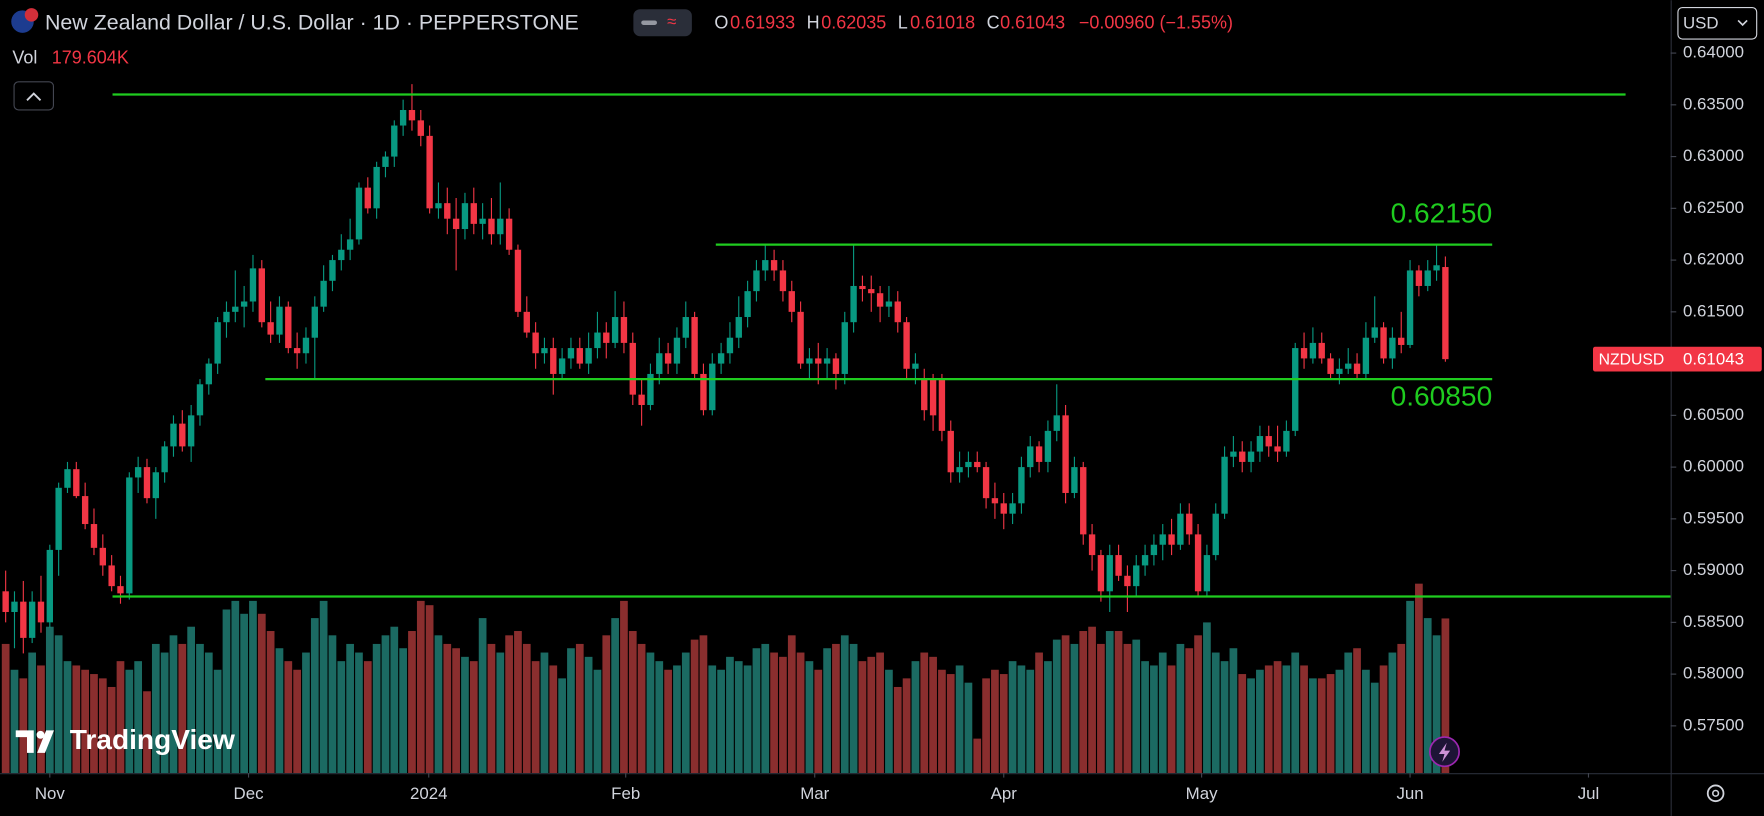 The height and width of the screenshot is (816, 1764). I want to click on settings-button, so click(1715, 793).